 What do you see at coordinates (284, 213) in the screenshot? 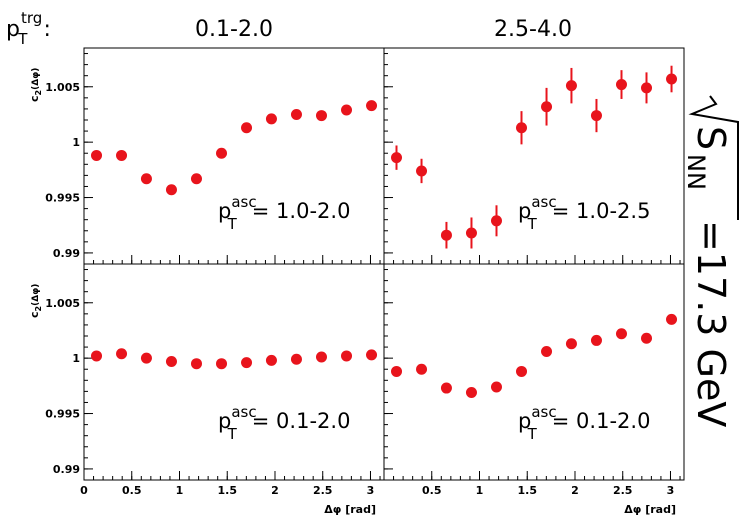
I see `pt-asc-annotation: pasc T= 1.0-2.0` at bounding box center [284, 213].